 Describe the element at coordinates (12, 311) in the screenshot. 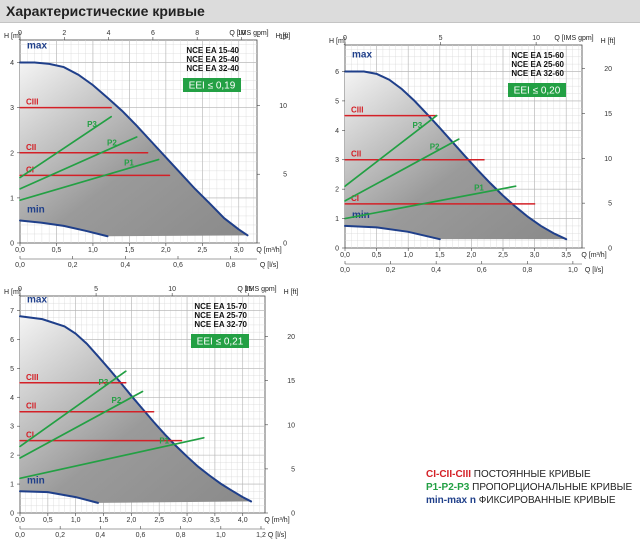

I see `tick-label-m: 7` at that location.